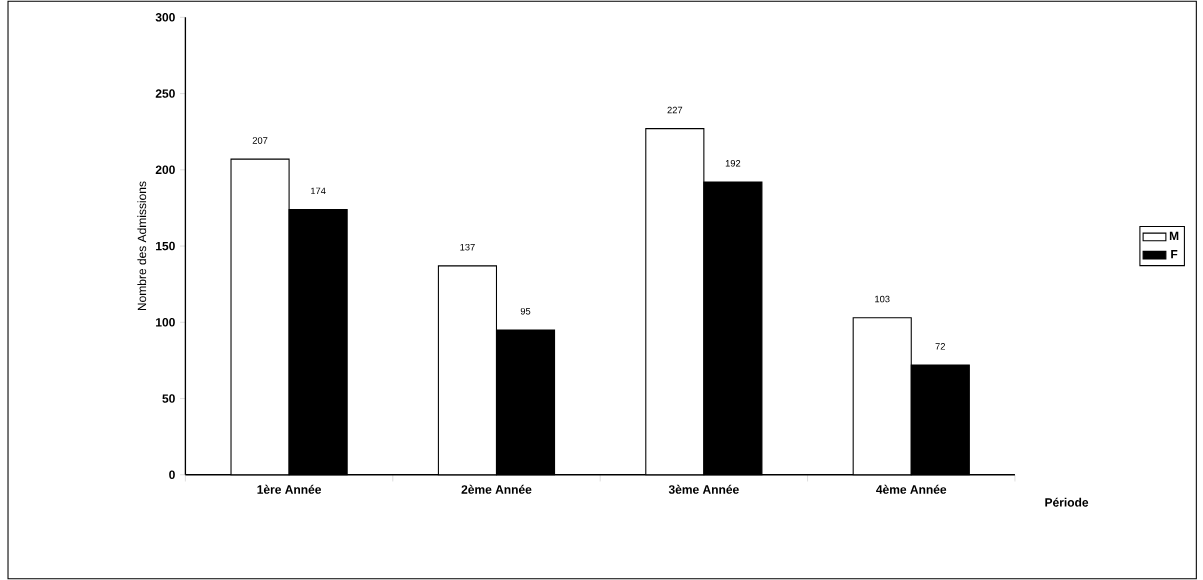 This screenshot has width=1203, height=580. What do you see at coordinates (1067, 502) in the screenshot?
I see `x-axis-title: Période` at bounding box center [1067, 502].